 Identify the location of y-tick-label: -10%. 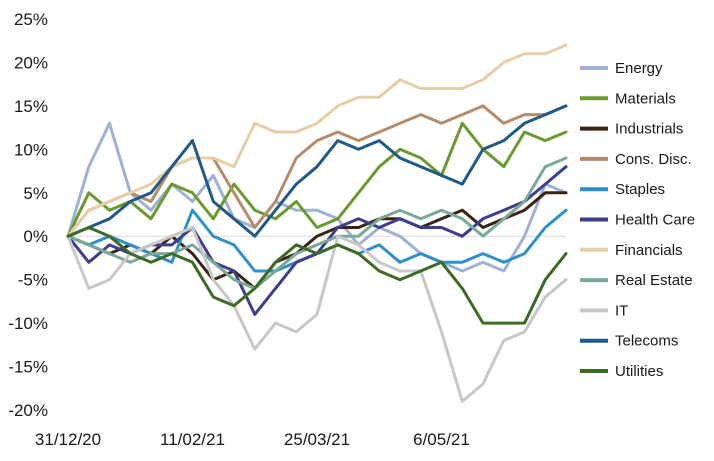
(28, 323).